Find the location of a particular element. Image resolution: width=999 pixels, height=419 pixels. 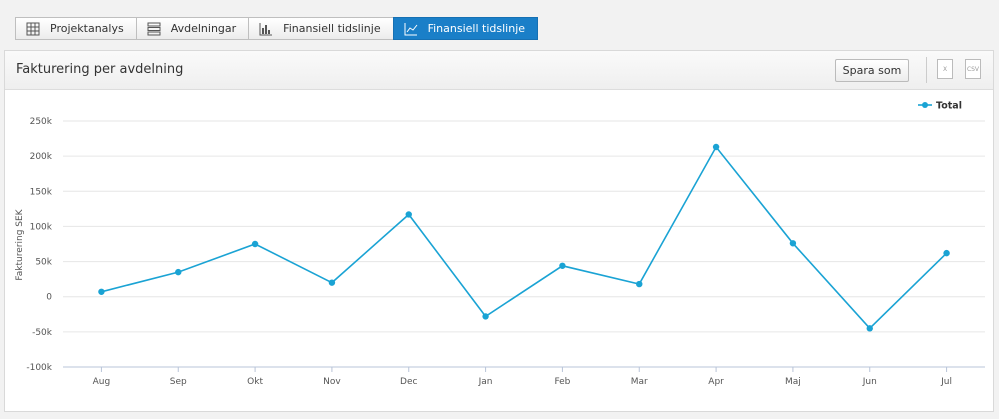

x-tick-label: Jul is located at coordinates (946, 382).